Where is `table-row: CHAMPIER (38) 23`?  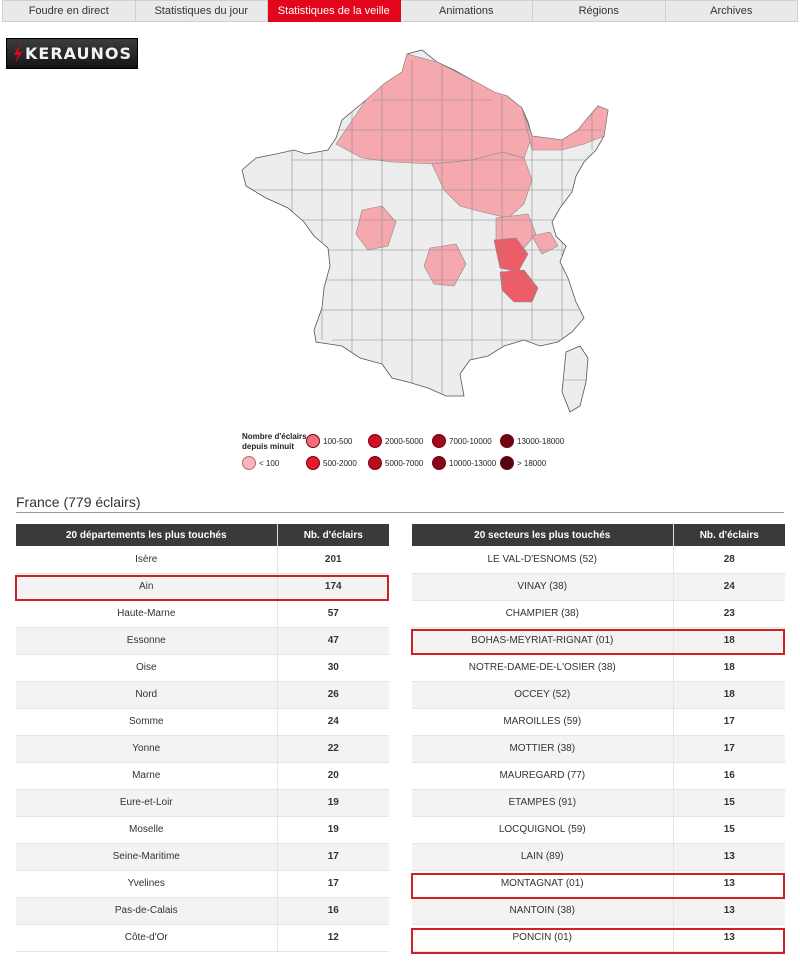
table-row: CHAMPIER (38) 23 is located at coordinates (598, 614).